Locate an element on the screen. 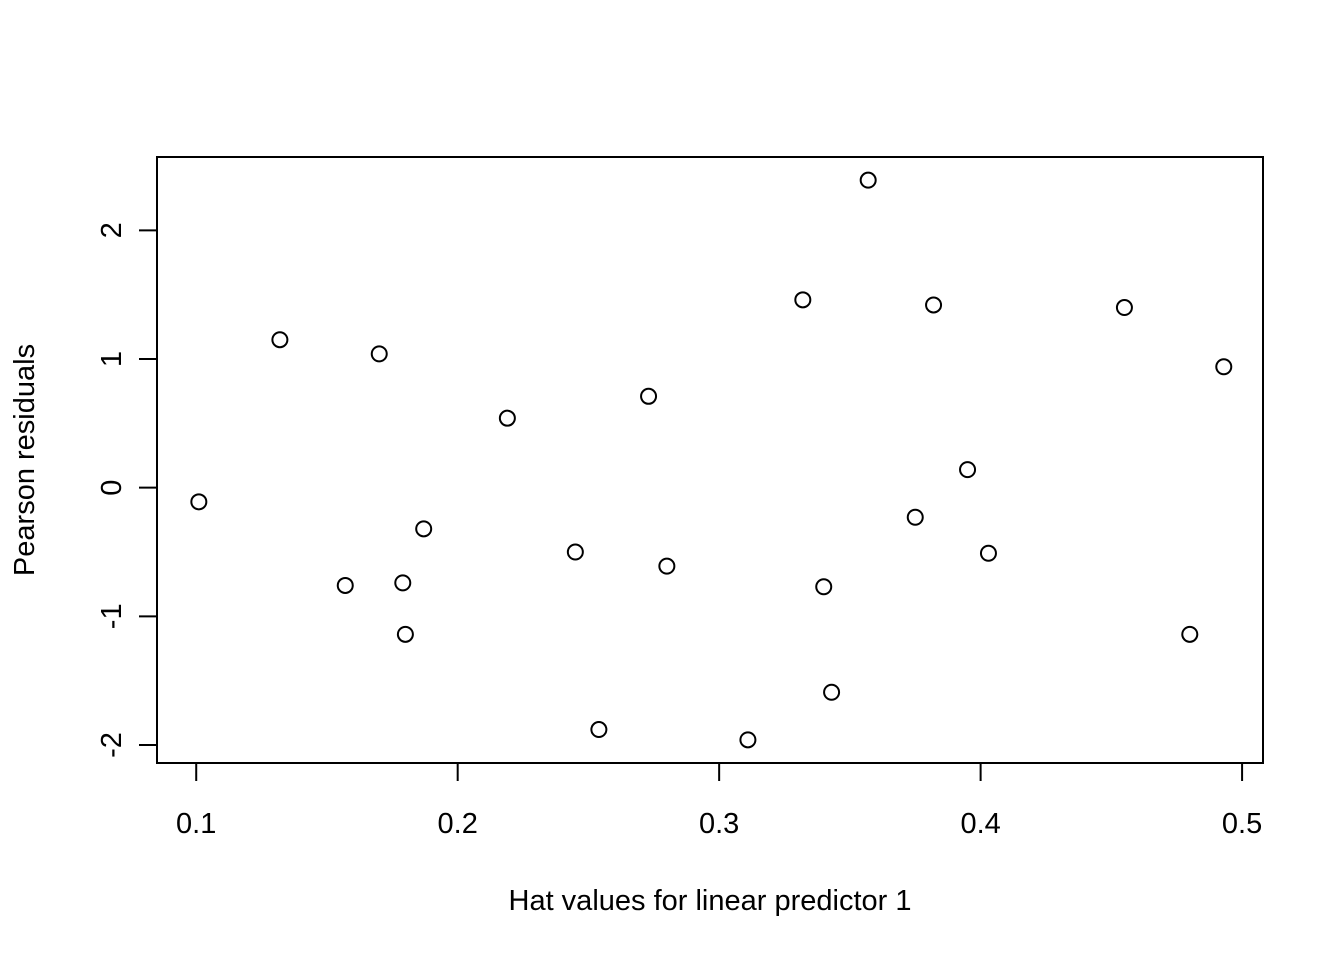  y-tick-label: -1 is located at coordinates (112, 616).